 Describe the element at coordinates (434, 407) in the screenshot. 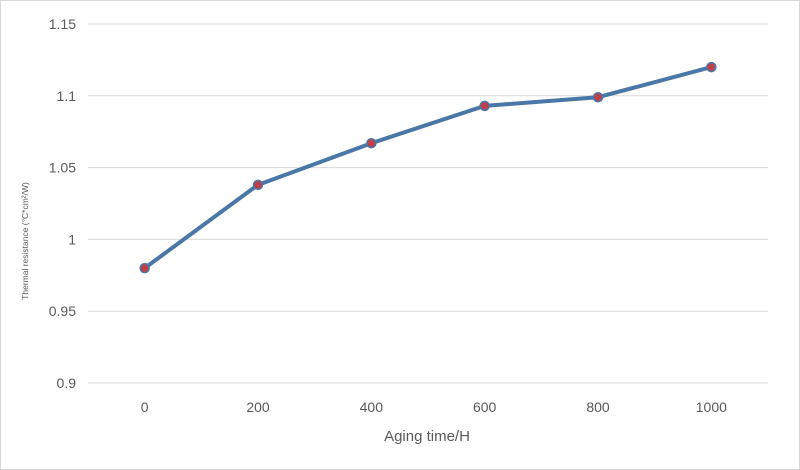

I see `x-axis-ticks: 0 200 400 600 800 1000` at that location.